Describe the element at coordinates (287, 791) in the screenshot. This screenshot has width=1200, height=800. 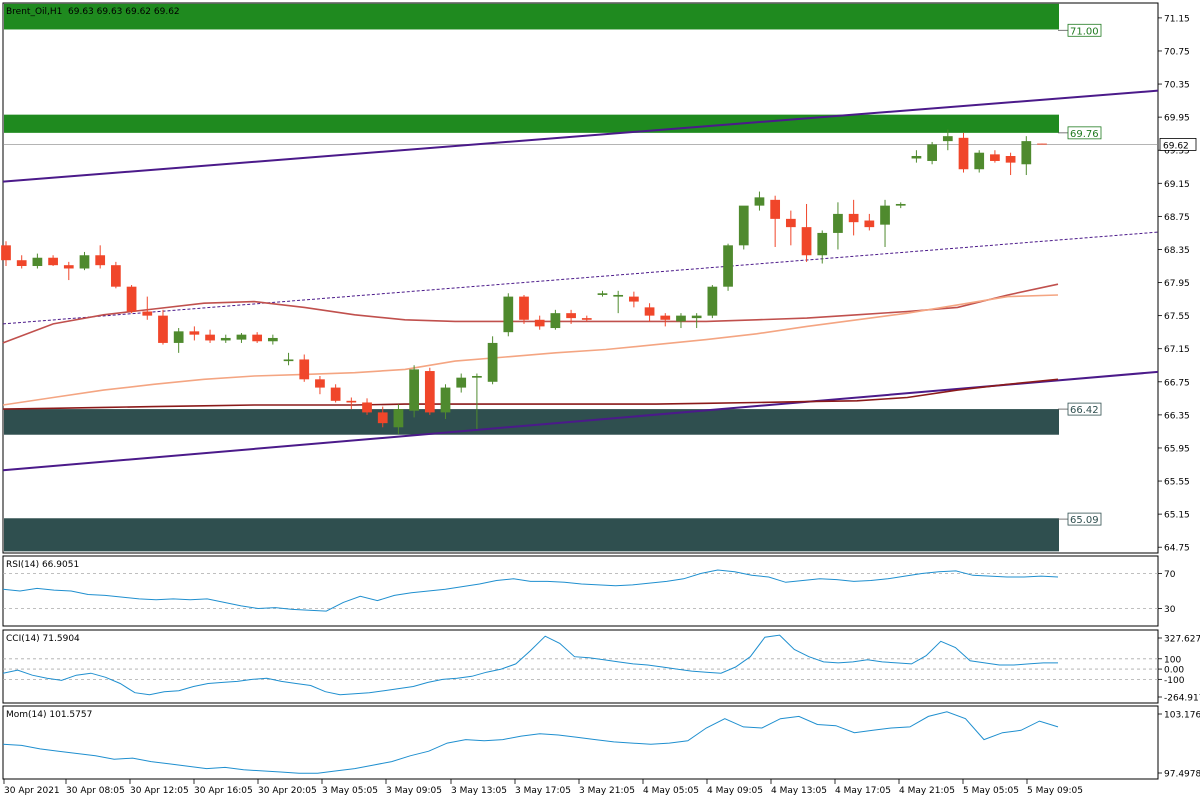
I see `time-tick-label: 30 Apr 20:05` at that location.